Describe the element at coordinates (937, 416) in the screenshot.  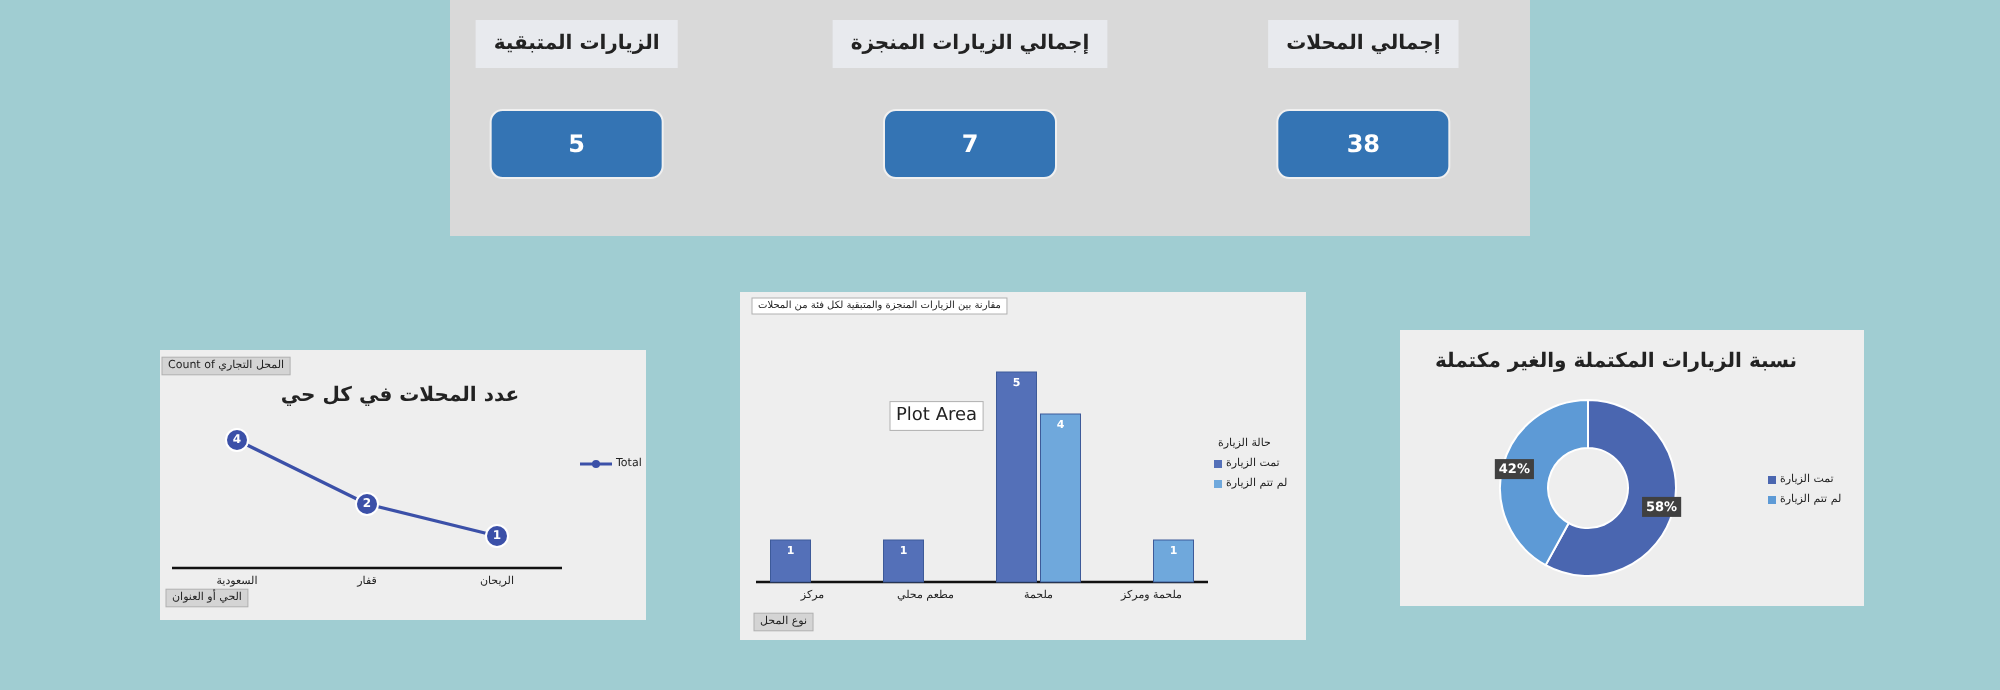
I see `annotation: Plot Area` at that location.